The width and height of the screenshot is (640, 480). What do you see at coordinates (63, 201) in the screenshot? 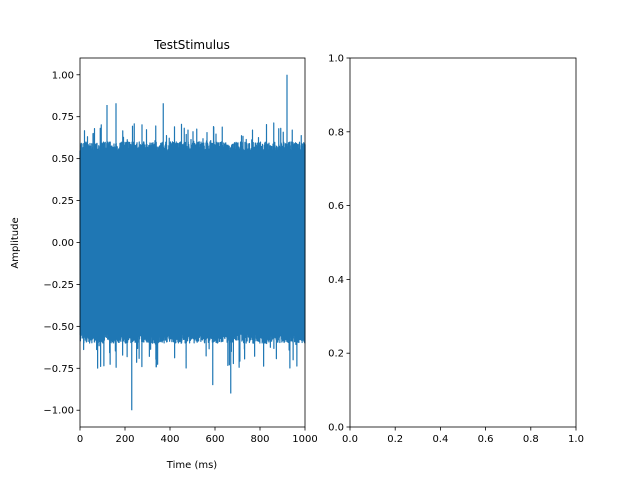
I see `left-y-tick-label: 0.25` at bounding box center [63, 201].